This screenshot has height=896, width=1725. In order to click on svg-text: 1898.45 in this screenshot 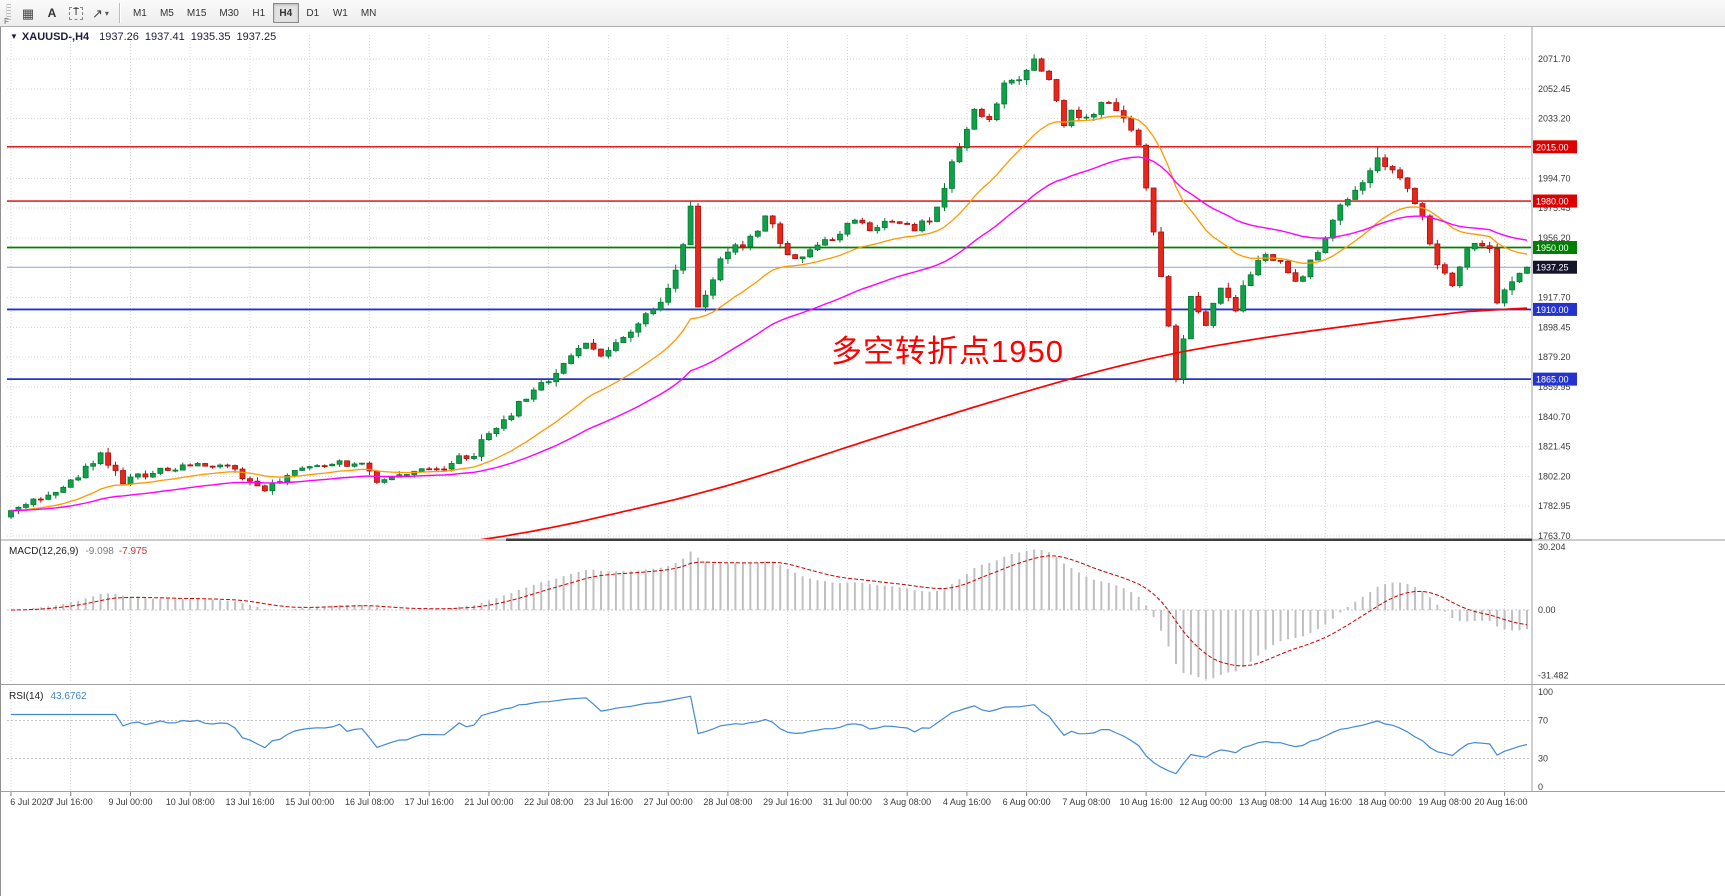, I will do `click(1554, 327)`.